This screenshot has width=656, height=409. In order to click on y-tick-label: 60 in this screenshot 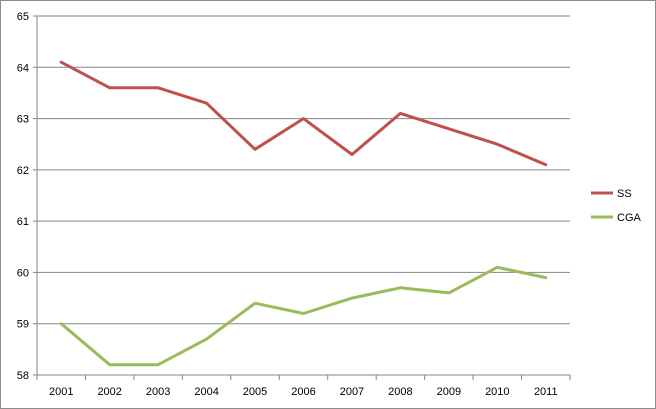, I will do `click(23, 273)`.